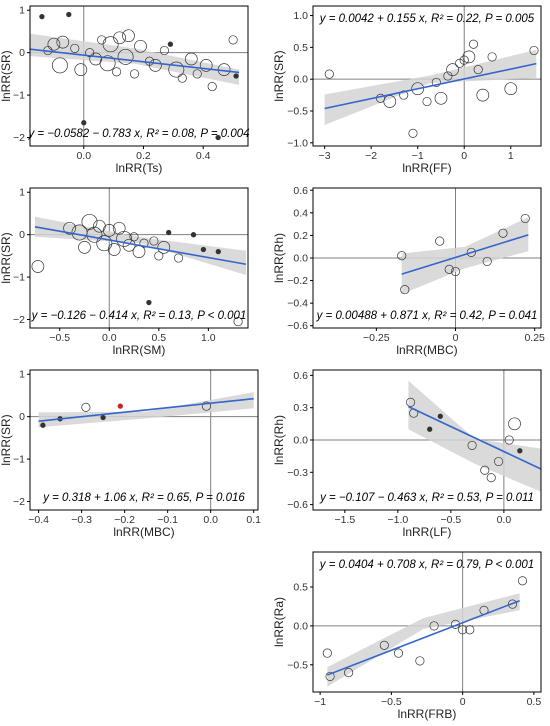 The height and width of the screenshot is (726, 550). Describe the element at coordinates (297, 143) in the screenshot. I see `y-tick-label: −1.0` at that location.